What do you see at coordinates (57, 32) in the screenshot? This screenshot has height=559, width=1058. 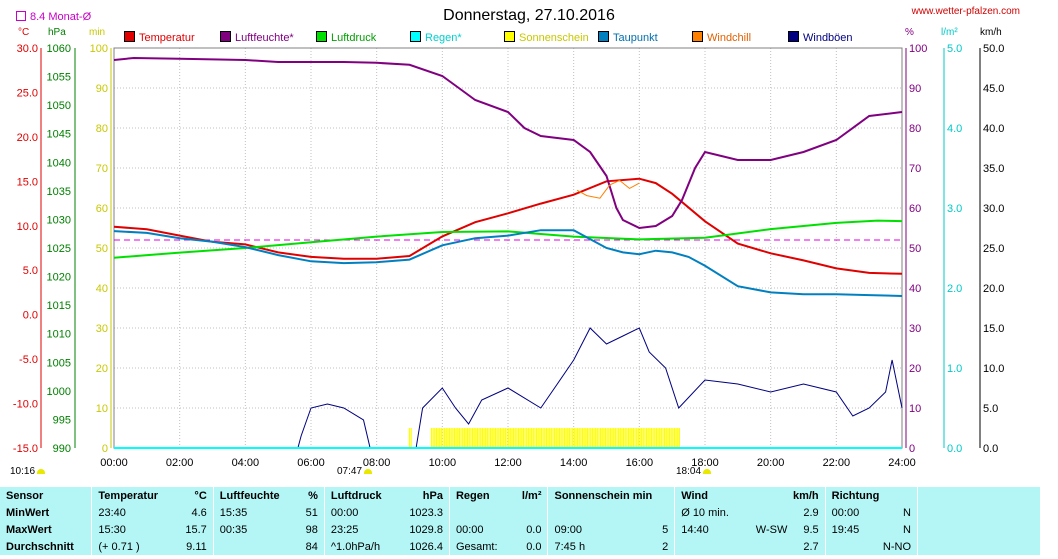 I see `pressure-unit: hPa` at bounding box center [57, 32].